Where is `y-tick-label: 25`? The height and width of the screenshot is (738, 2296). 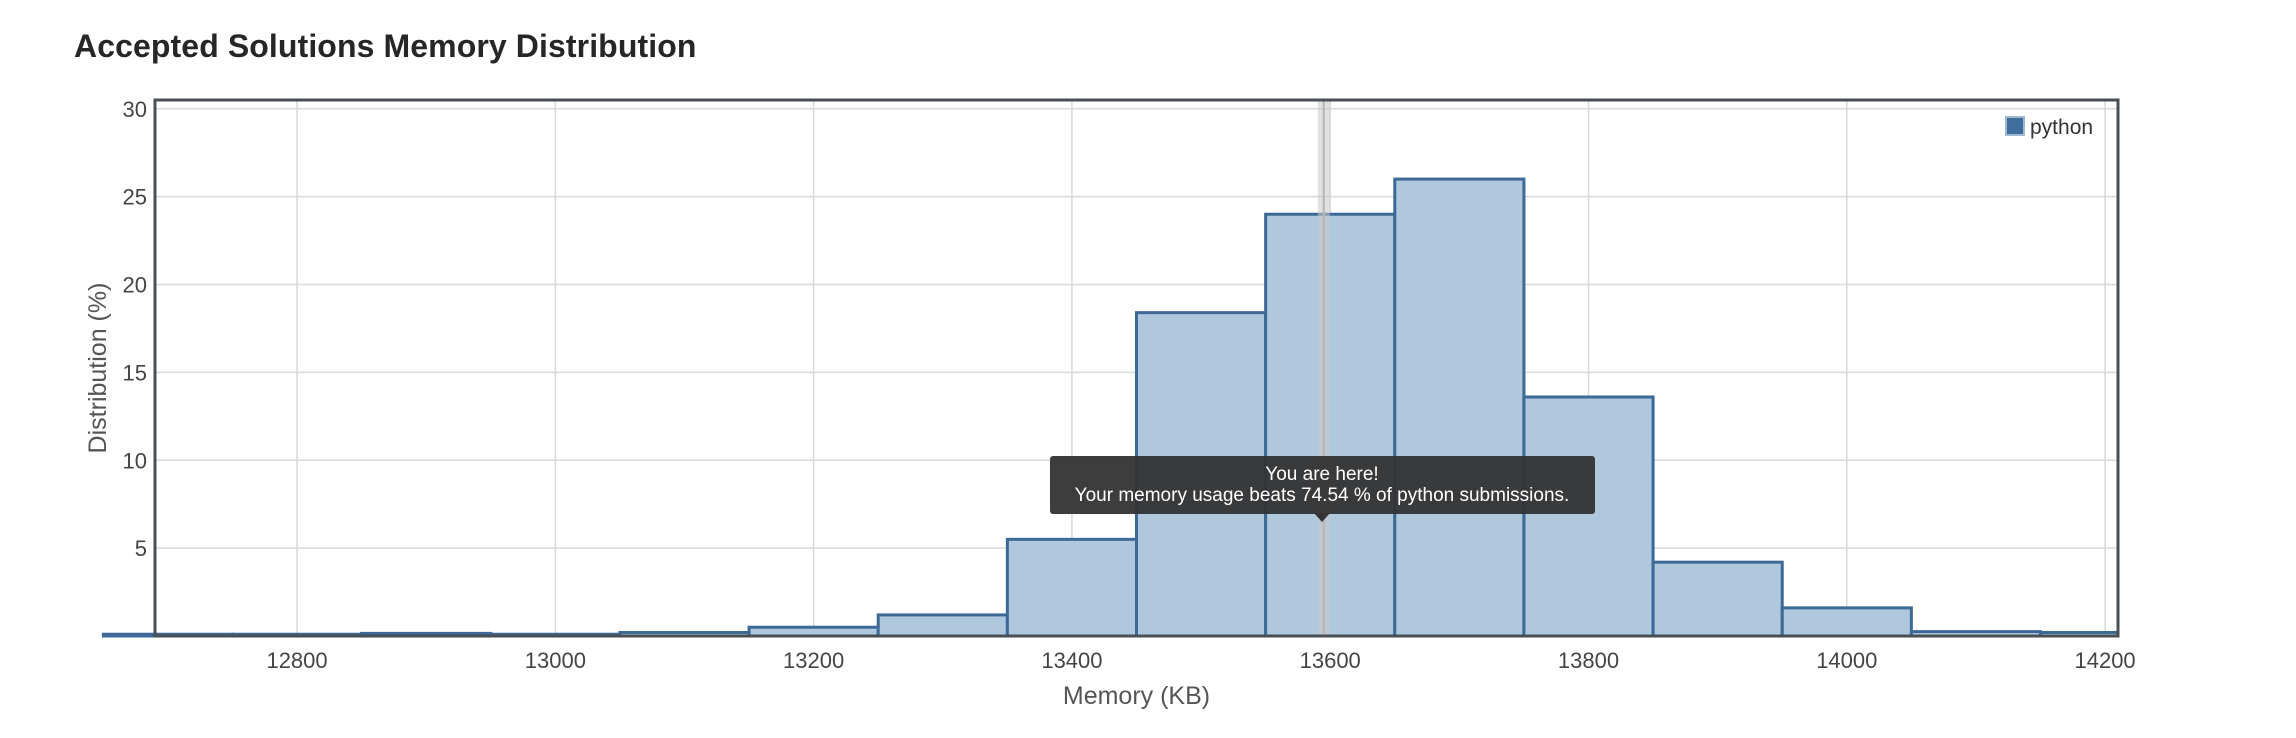 y-tick-label: 25 is located at coordinates (135, 197).